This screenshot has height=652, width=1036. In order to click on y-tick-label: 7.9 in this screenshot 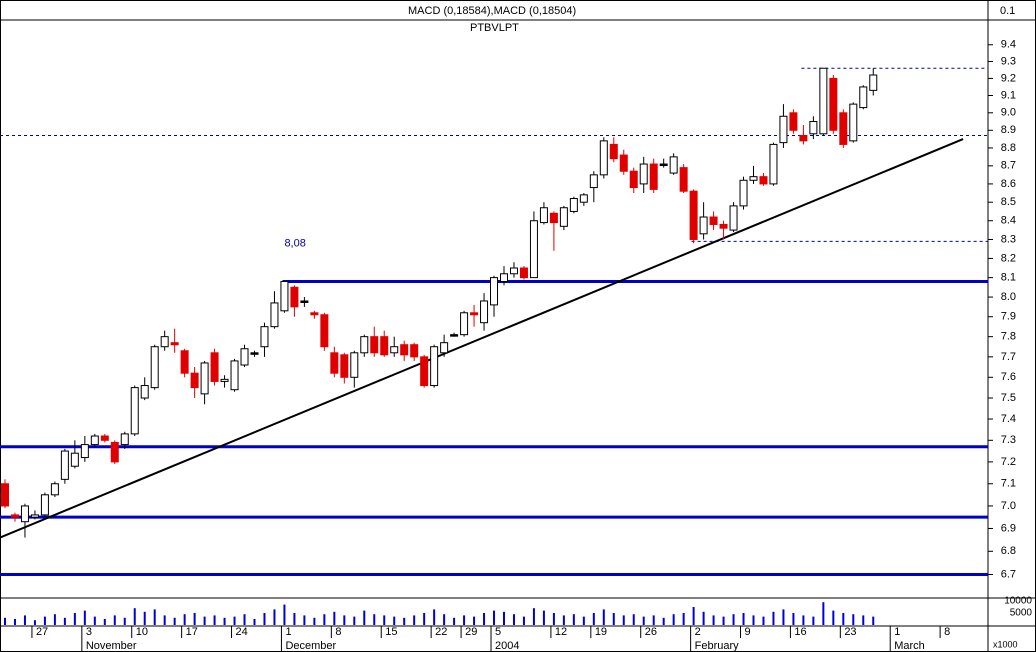, I will do `click(1008, 317)`.